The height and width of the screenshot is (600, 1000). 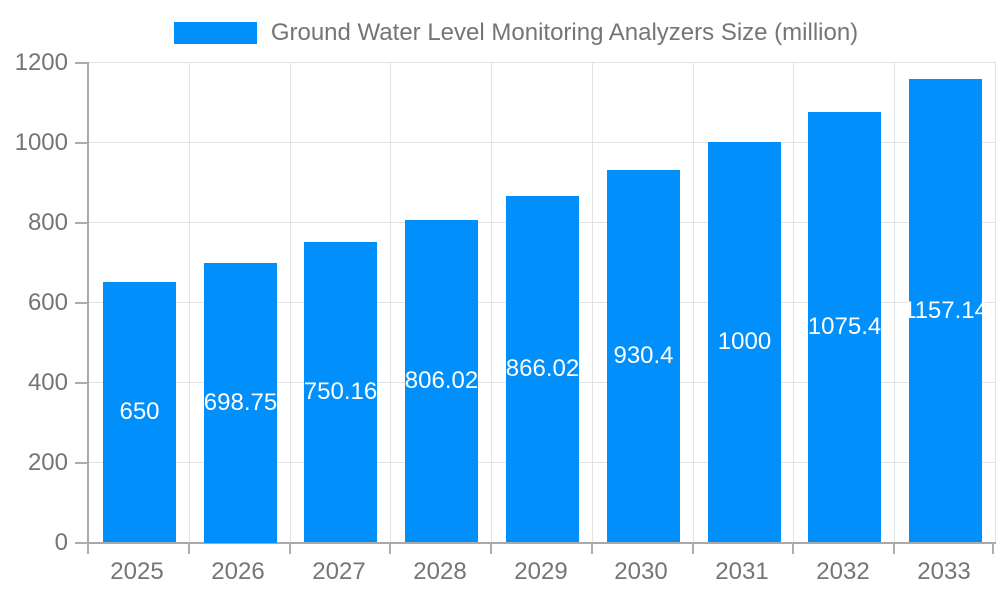 I want to click on x-axis-label: 2028, so click(x=440, y=571).